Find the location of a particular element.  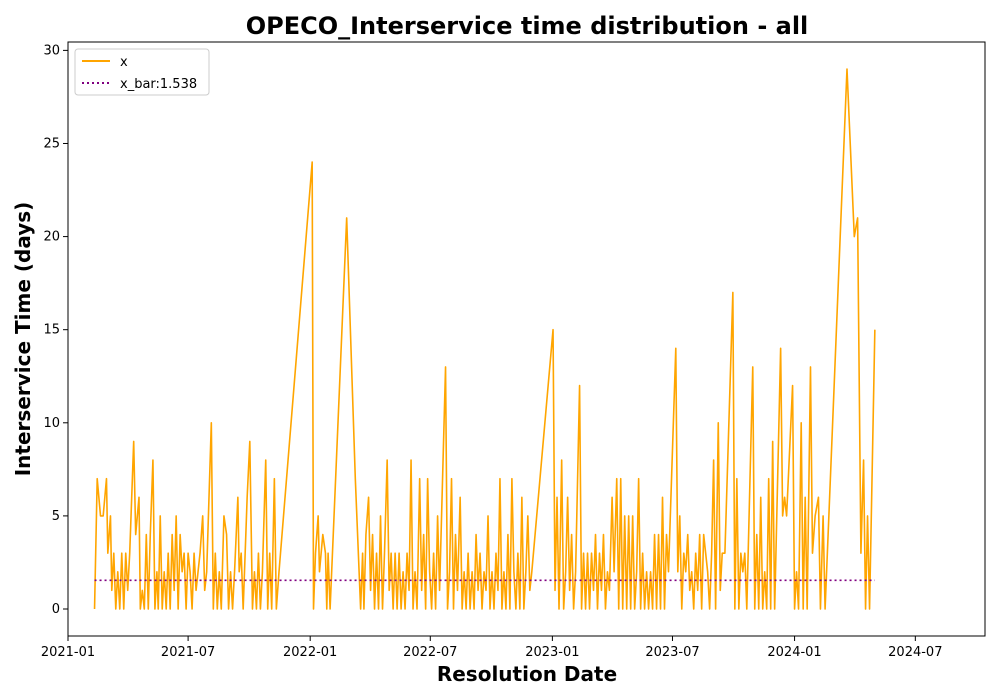

x-tick-label: 2023-01 is located at coordinates (552, 652).